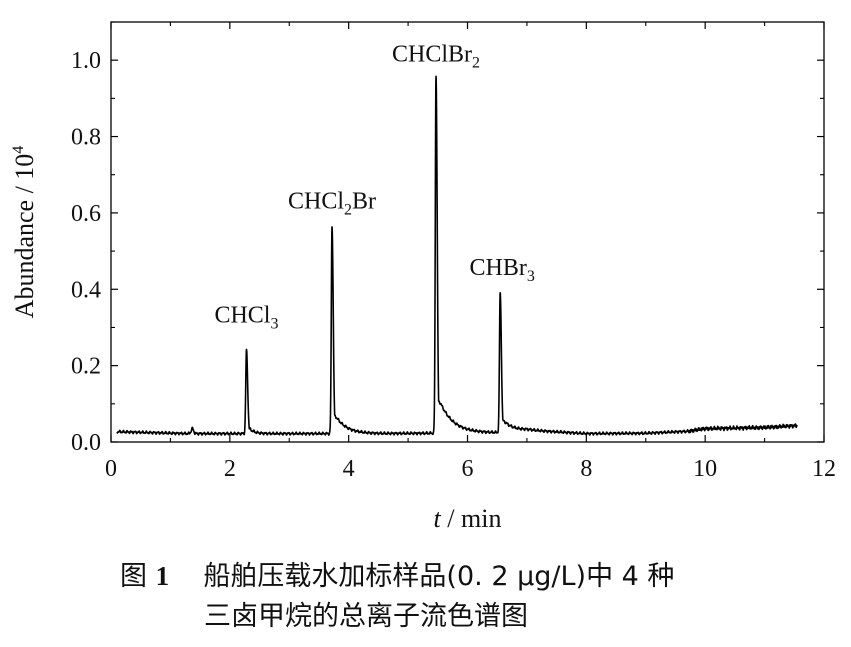 Image resolution: width=851 pixels, height=647 pixels. Describe the element at coordinates (86, 443) in the screenshot. I see `y-tick-label: 0.0` at that location.